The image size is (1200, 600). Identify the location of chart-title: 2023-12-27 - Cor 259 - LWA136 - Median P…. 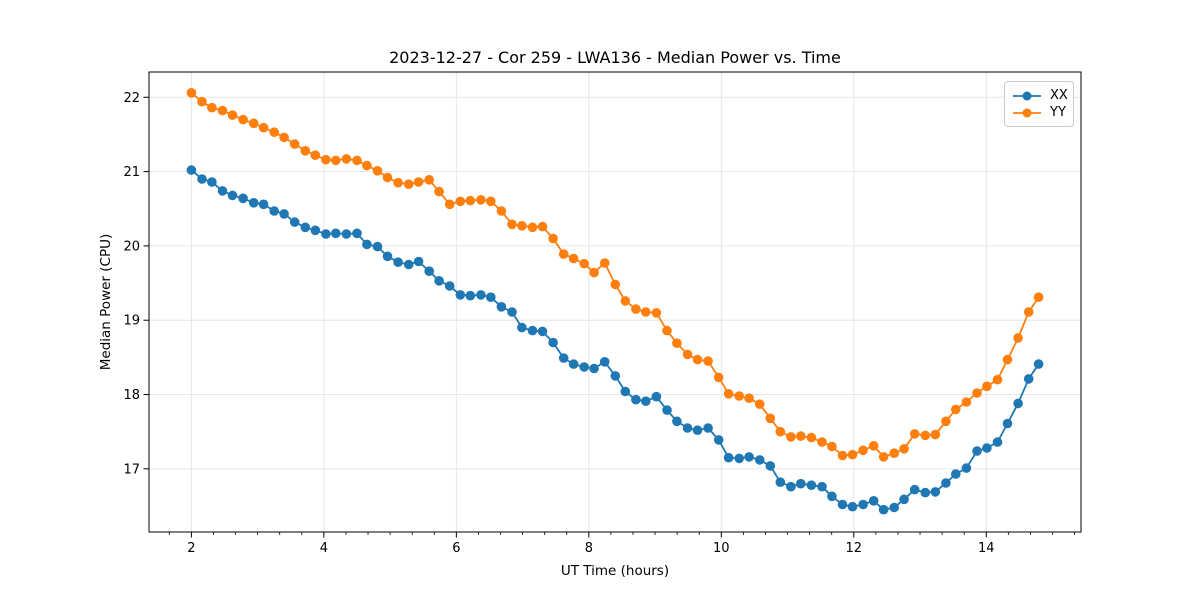
(615, 57).